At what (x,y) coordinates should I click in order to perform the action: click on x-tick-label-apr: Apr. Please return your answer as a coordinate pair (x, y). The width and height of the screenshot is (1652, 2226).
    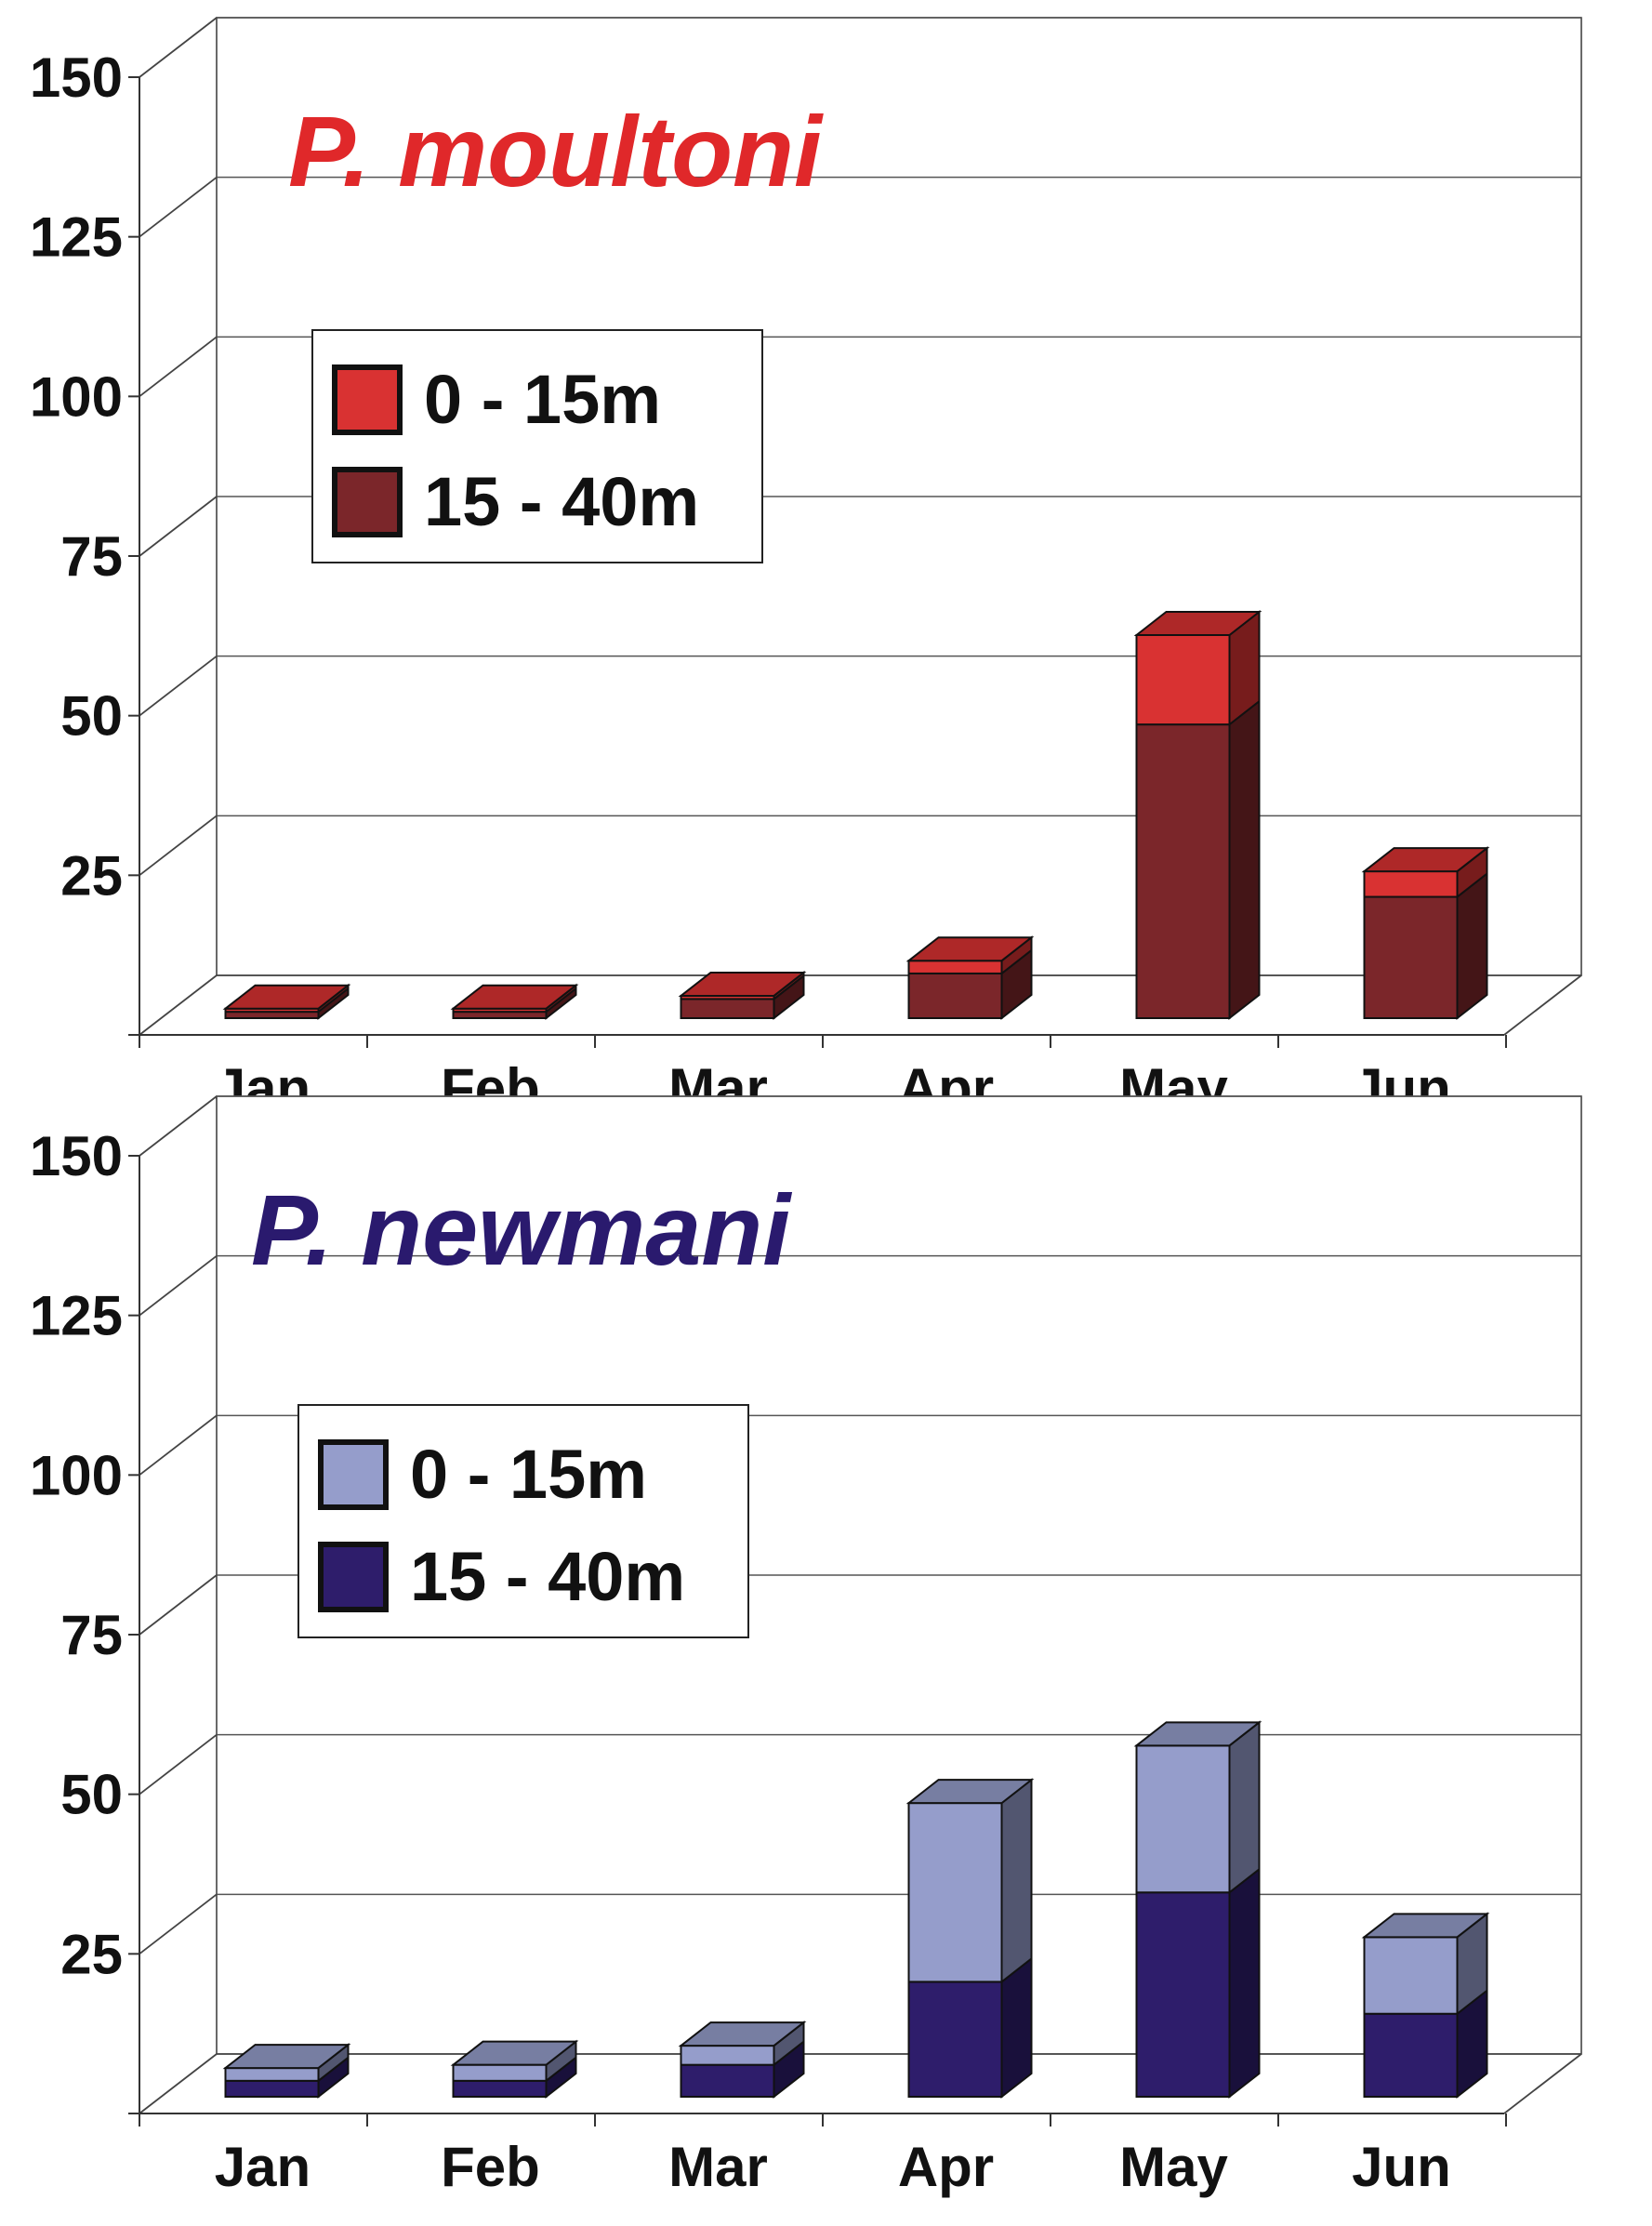
    Looking at the image, I should click on (946, 2167).